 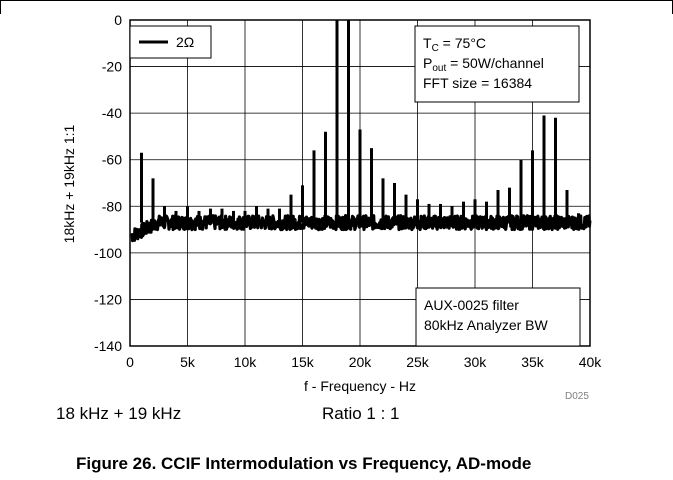 I want to click on x-tick-label: 35k, so click(x=533, y=362).